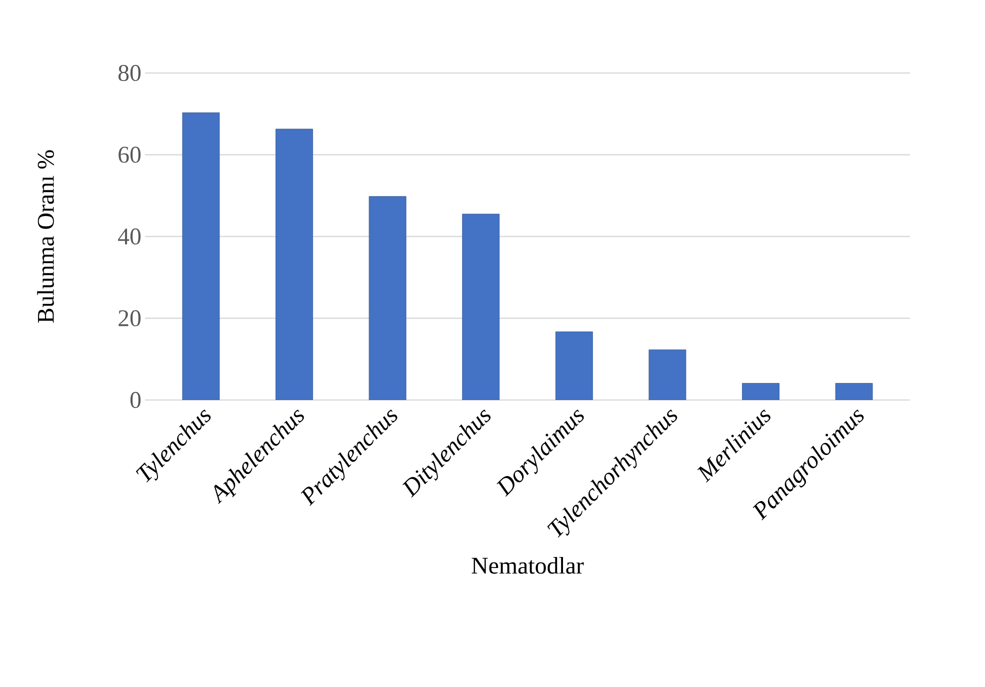 The width and height of the screenshot is (985, 687). I want to click on x-axis-title: Nematodlar, so click(528, 565).